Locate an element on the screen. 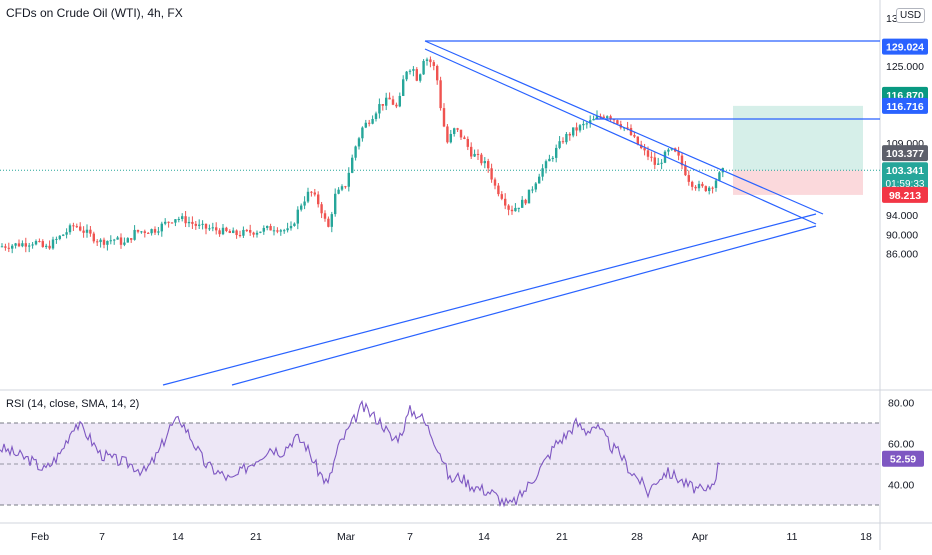  stop-price-tag: 98.213 is located at coordinates (905, 196).